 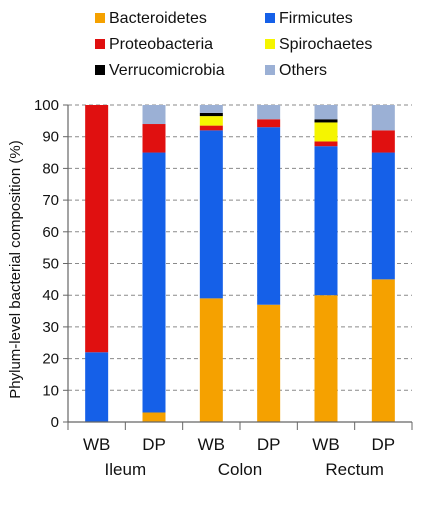 What do you see at coordinates (50, 232) in the screenshot?
I see `y-tick-label-60: 60` at bounding box center [50, 232].